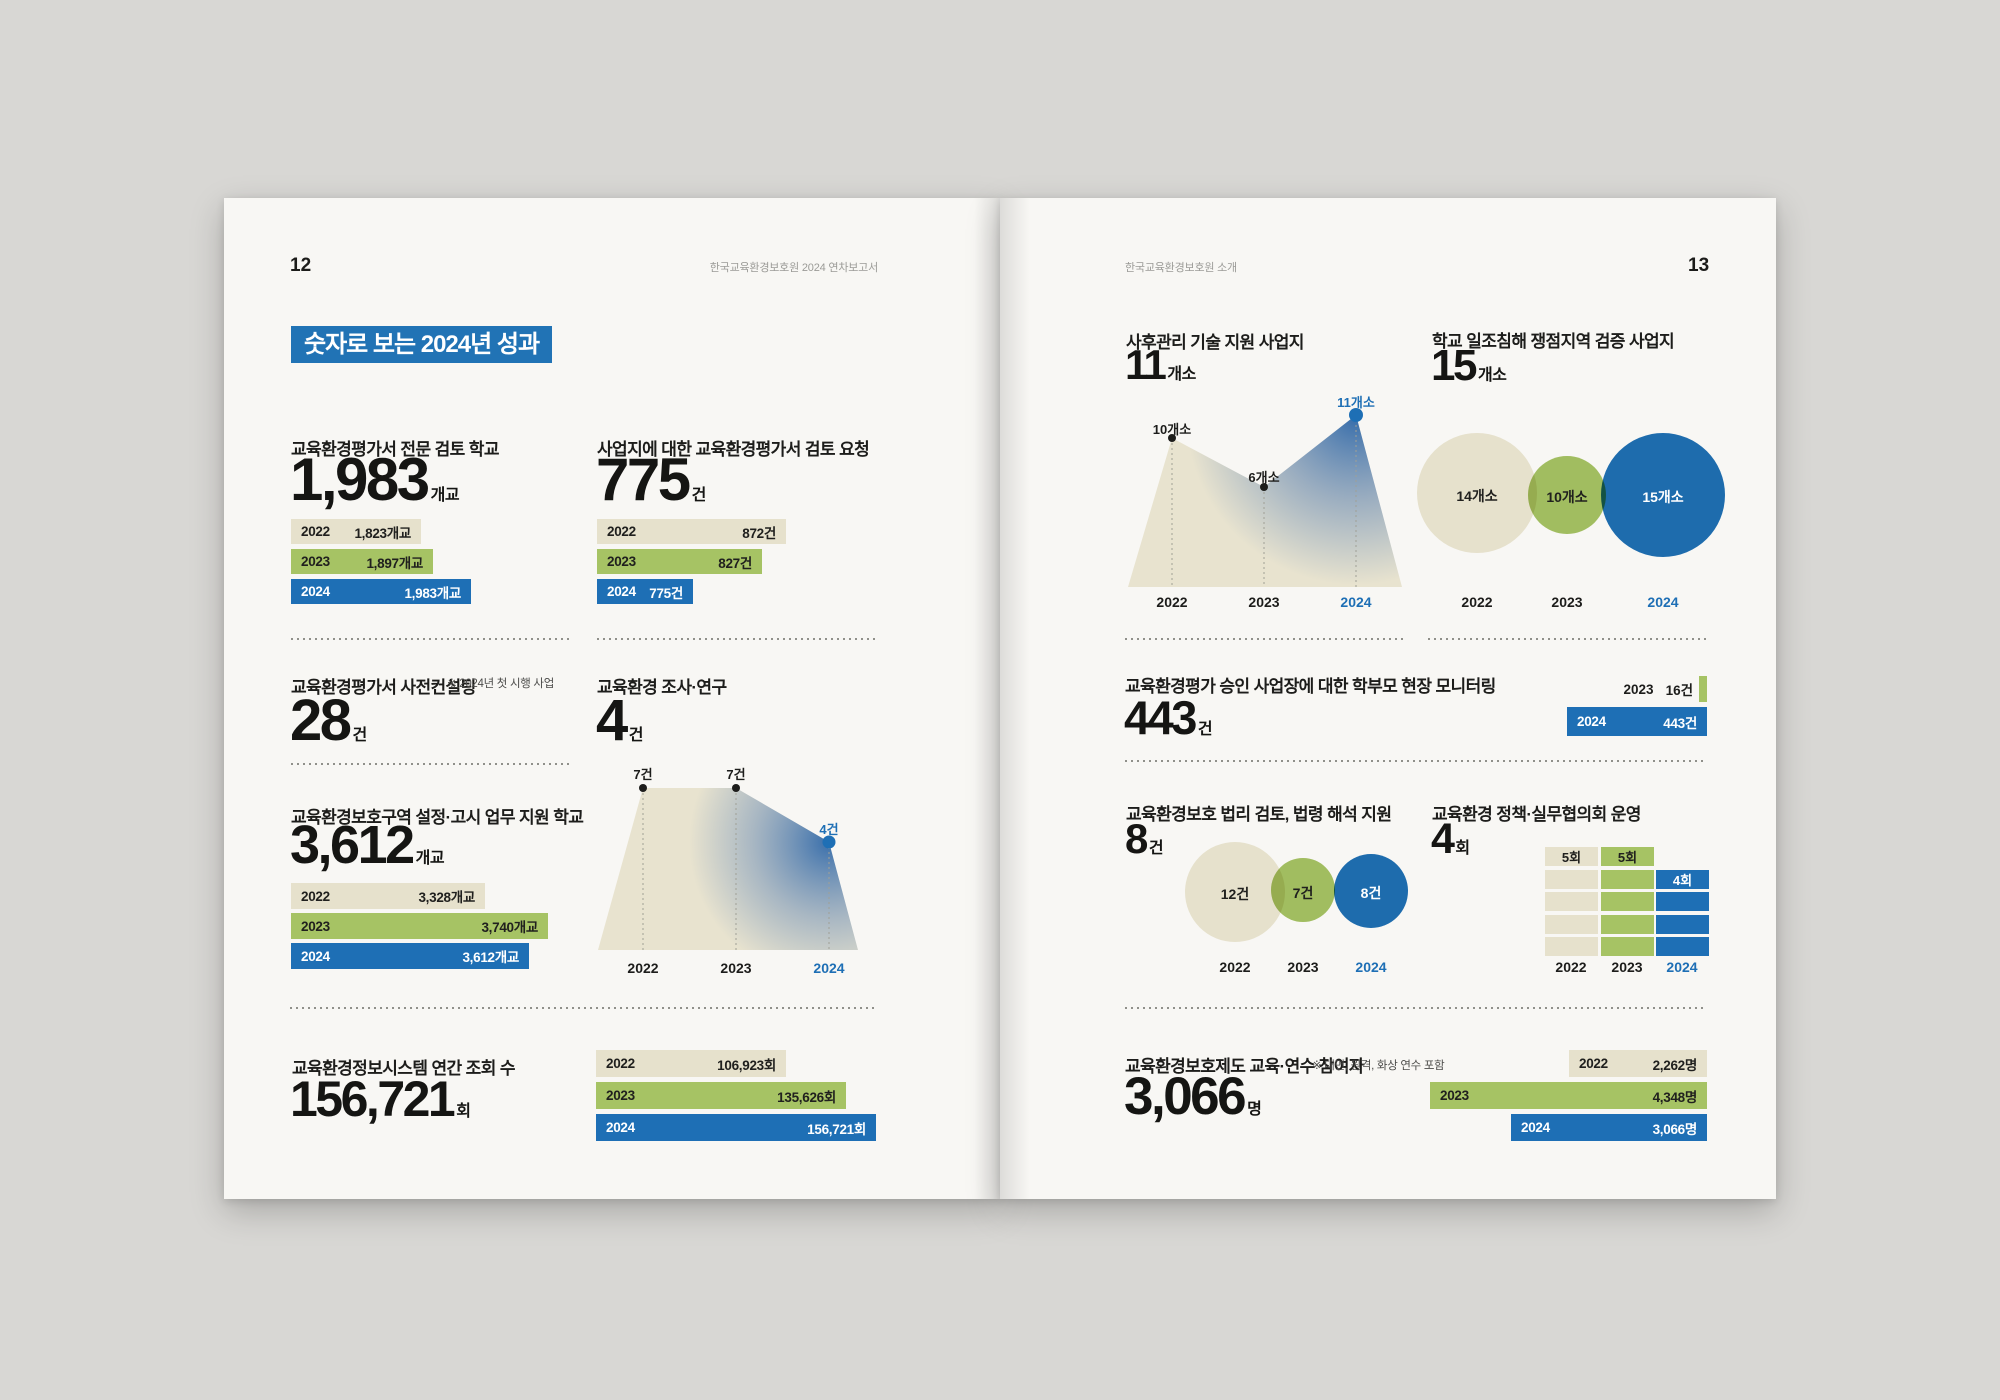 Image resolution: width=2000 pixels, height=1400 pixels. I want to click on stat-value-b6: 156,721 회, so click(380, 1099).